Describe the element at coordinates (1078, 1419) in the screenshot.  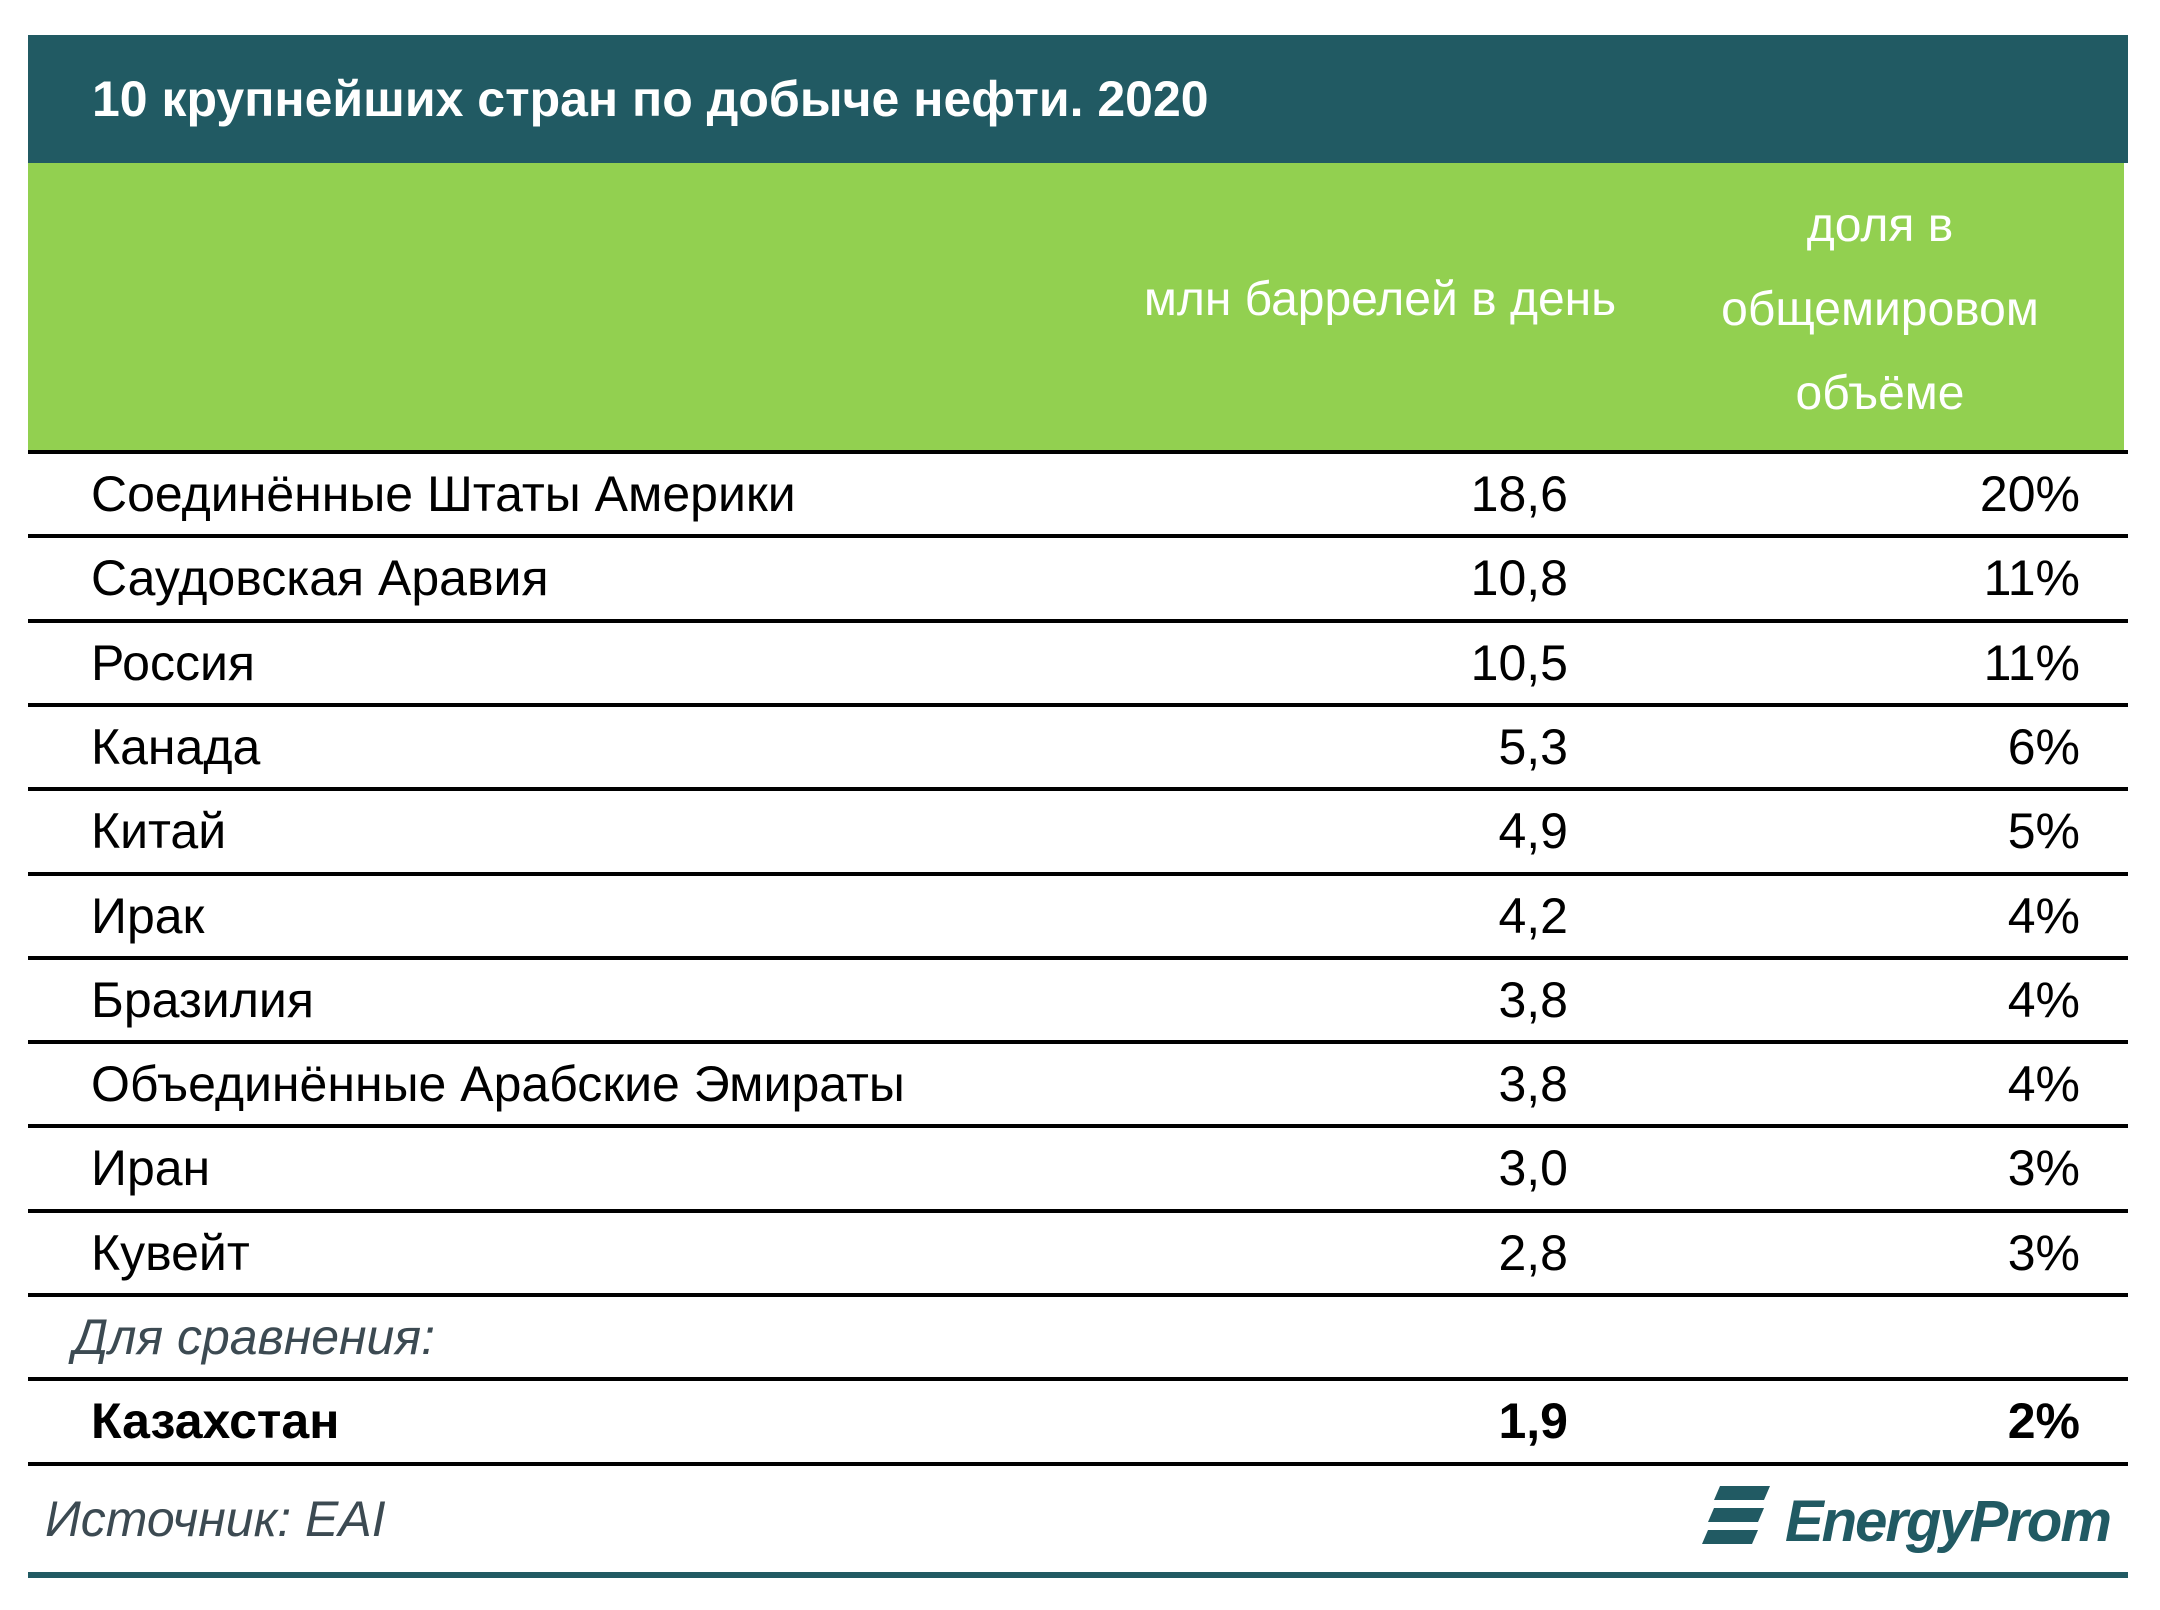
I see `table-row: Казахстан 1,9 2%` at that location.